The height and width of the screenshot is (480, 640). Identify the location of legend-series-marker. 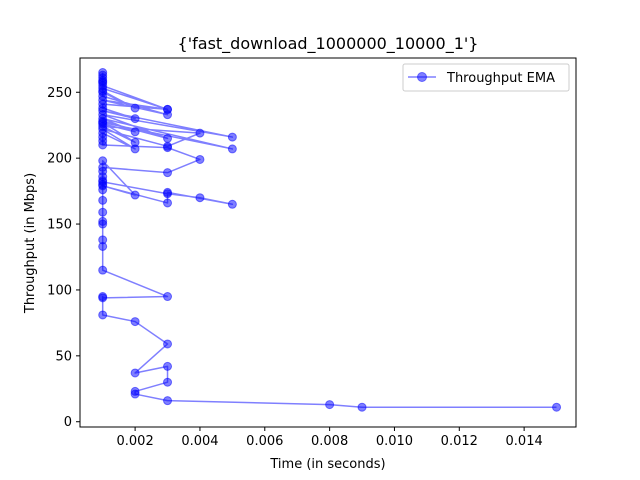
(422, 77).